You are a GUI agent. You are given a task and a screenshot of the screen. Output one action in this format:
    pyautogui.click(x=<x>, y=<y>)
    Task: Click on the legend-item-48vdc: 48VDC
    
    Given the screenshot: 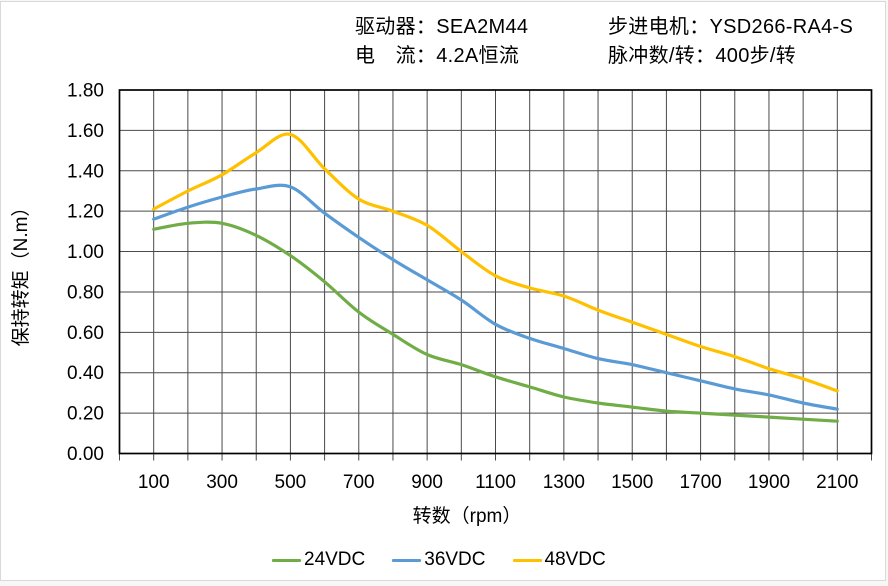 What is the action you would take?
    pyautogui.click(x=559, y=560)
    